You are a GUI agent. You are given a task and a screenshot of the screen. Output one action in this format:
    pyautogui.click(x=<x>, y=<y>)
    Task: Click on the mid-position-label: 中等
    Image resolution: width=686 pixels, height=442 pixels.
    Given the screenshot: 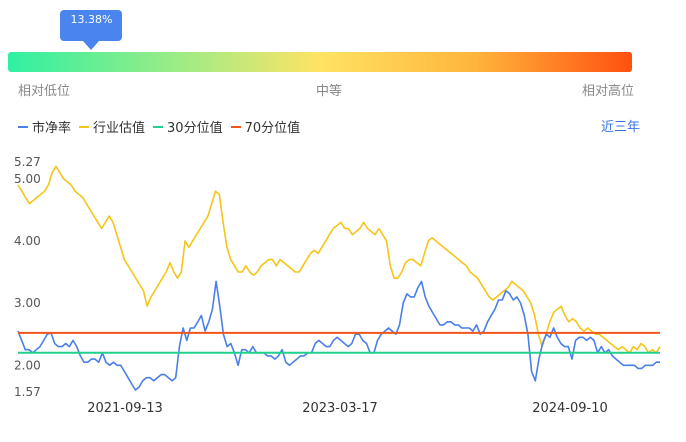 What is the action you would take?
    pyautogui.click(x=329, y=91)
    